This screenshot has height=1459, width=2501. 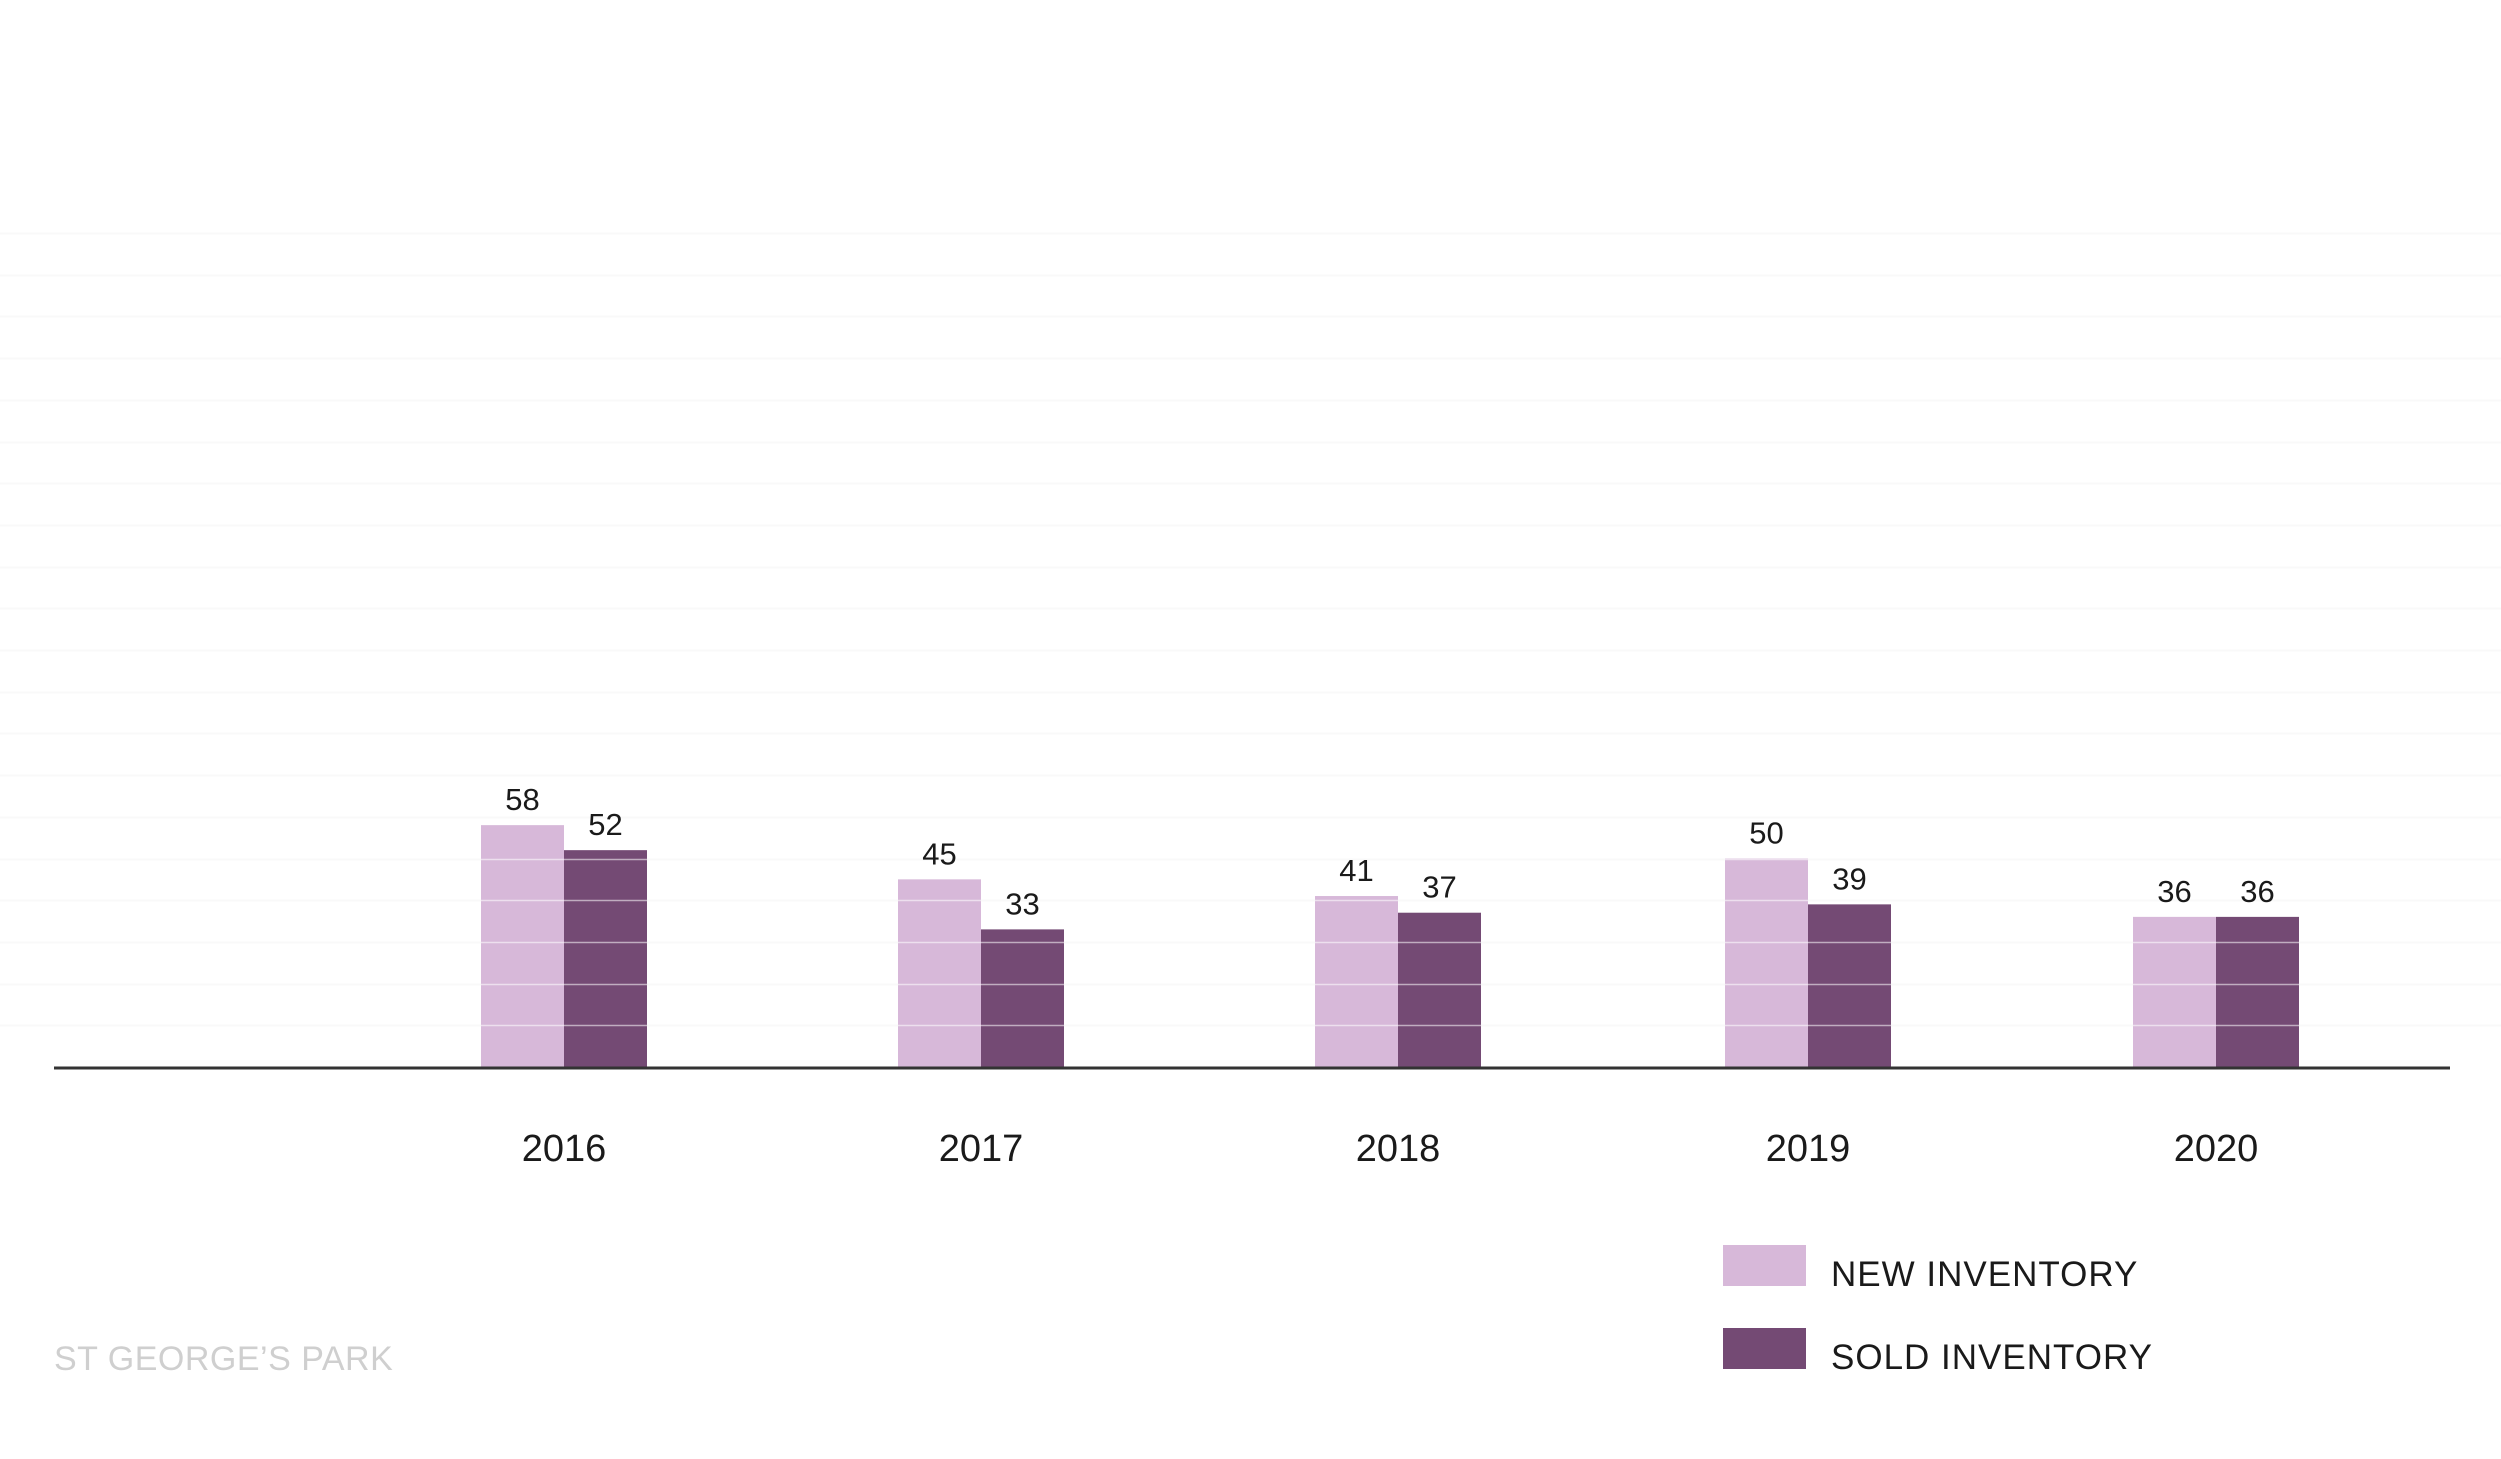 What do you see at coordinates (1849, 878) in the screenshot?
I see `data-label-sold-inventory-2019: 39` at bounding box center [1849, 878].